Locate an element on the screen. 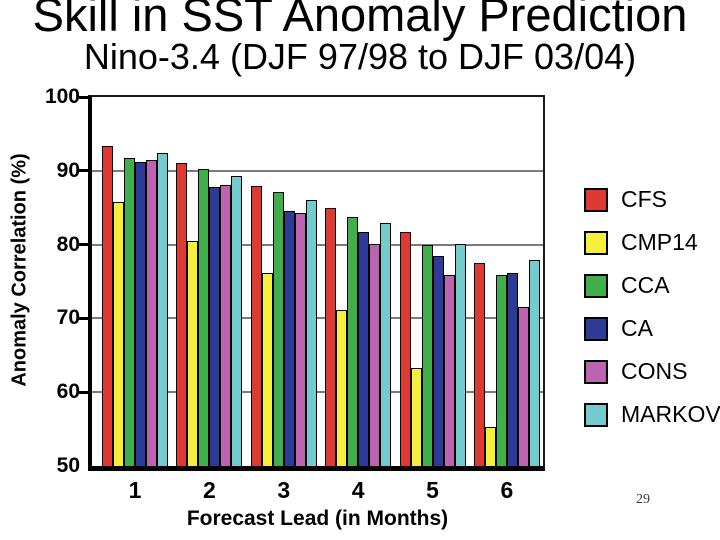 This screenshot has height=540, width=720. legend-item-cmp14: CMP14 is located at coordinates (652, 242).